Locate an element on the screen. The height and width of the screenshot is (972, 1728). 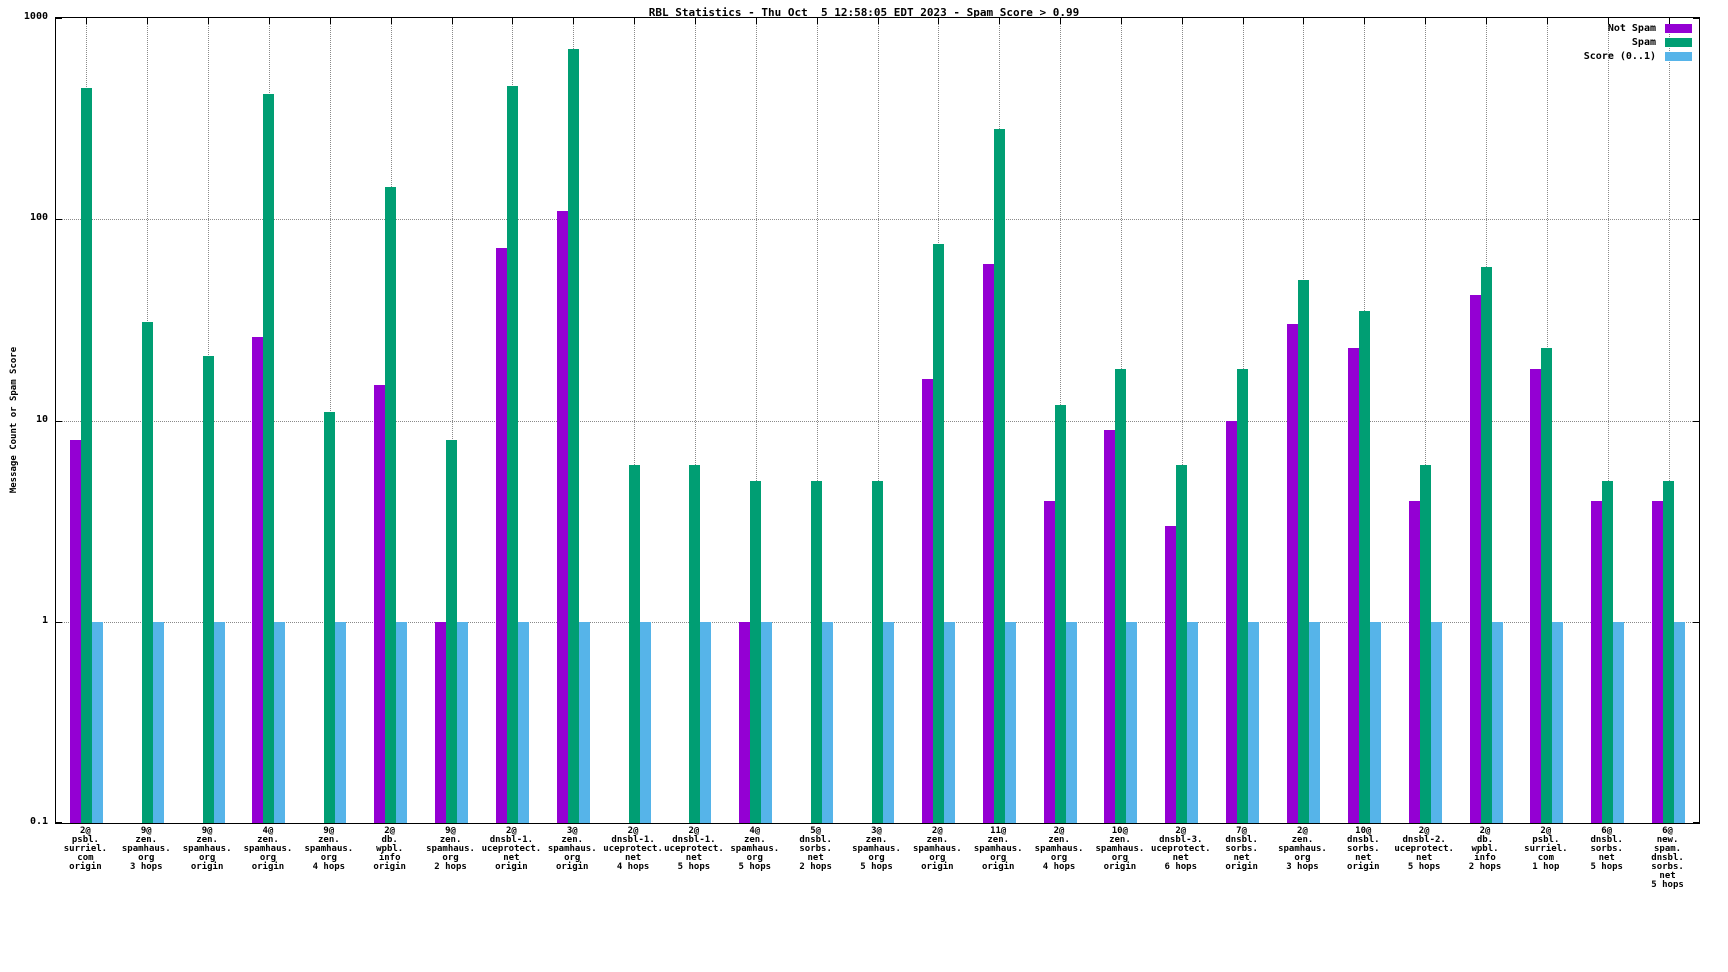
y-tick-label: 100 is located at coordinates (38, 218).